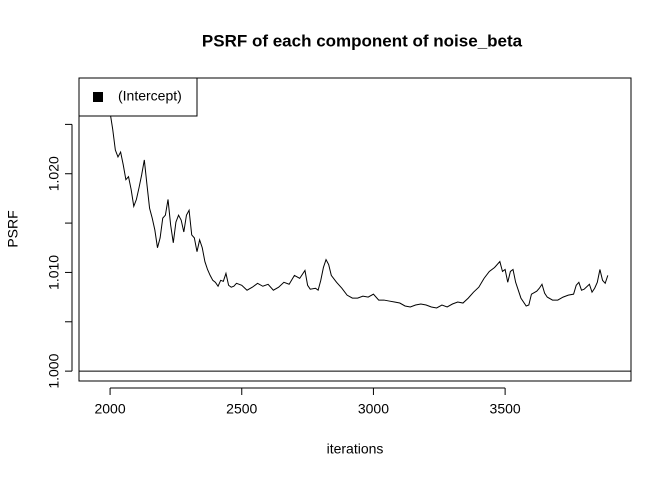 The height and width of the screenshot is (480, 672). I want to click on y-tick-label: 1.010, so click(54, 272).